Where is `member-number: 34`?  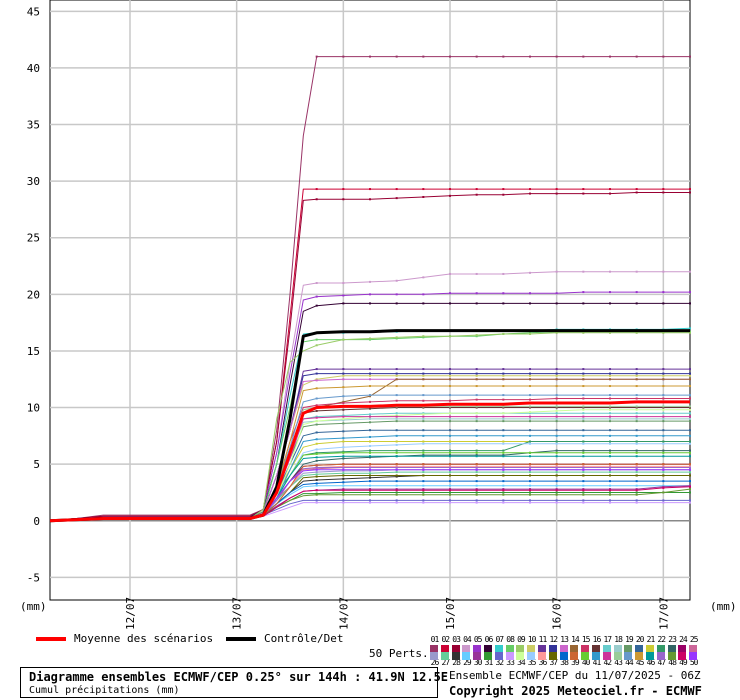 member-number: 34 is located at coordinates (521, 662).